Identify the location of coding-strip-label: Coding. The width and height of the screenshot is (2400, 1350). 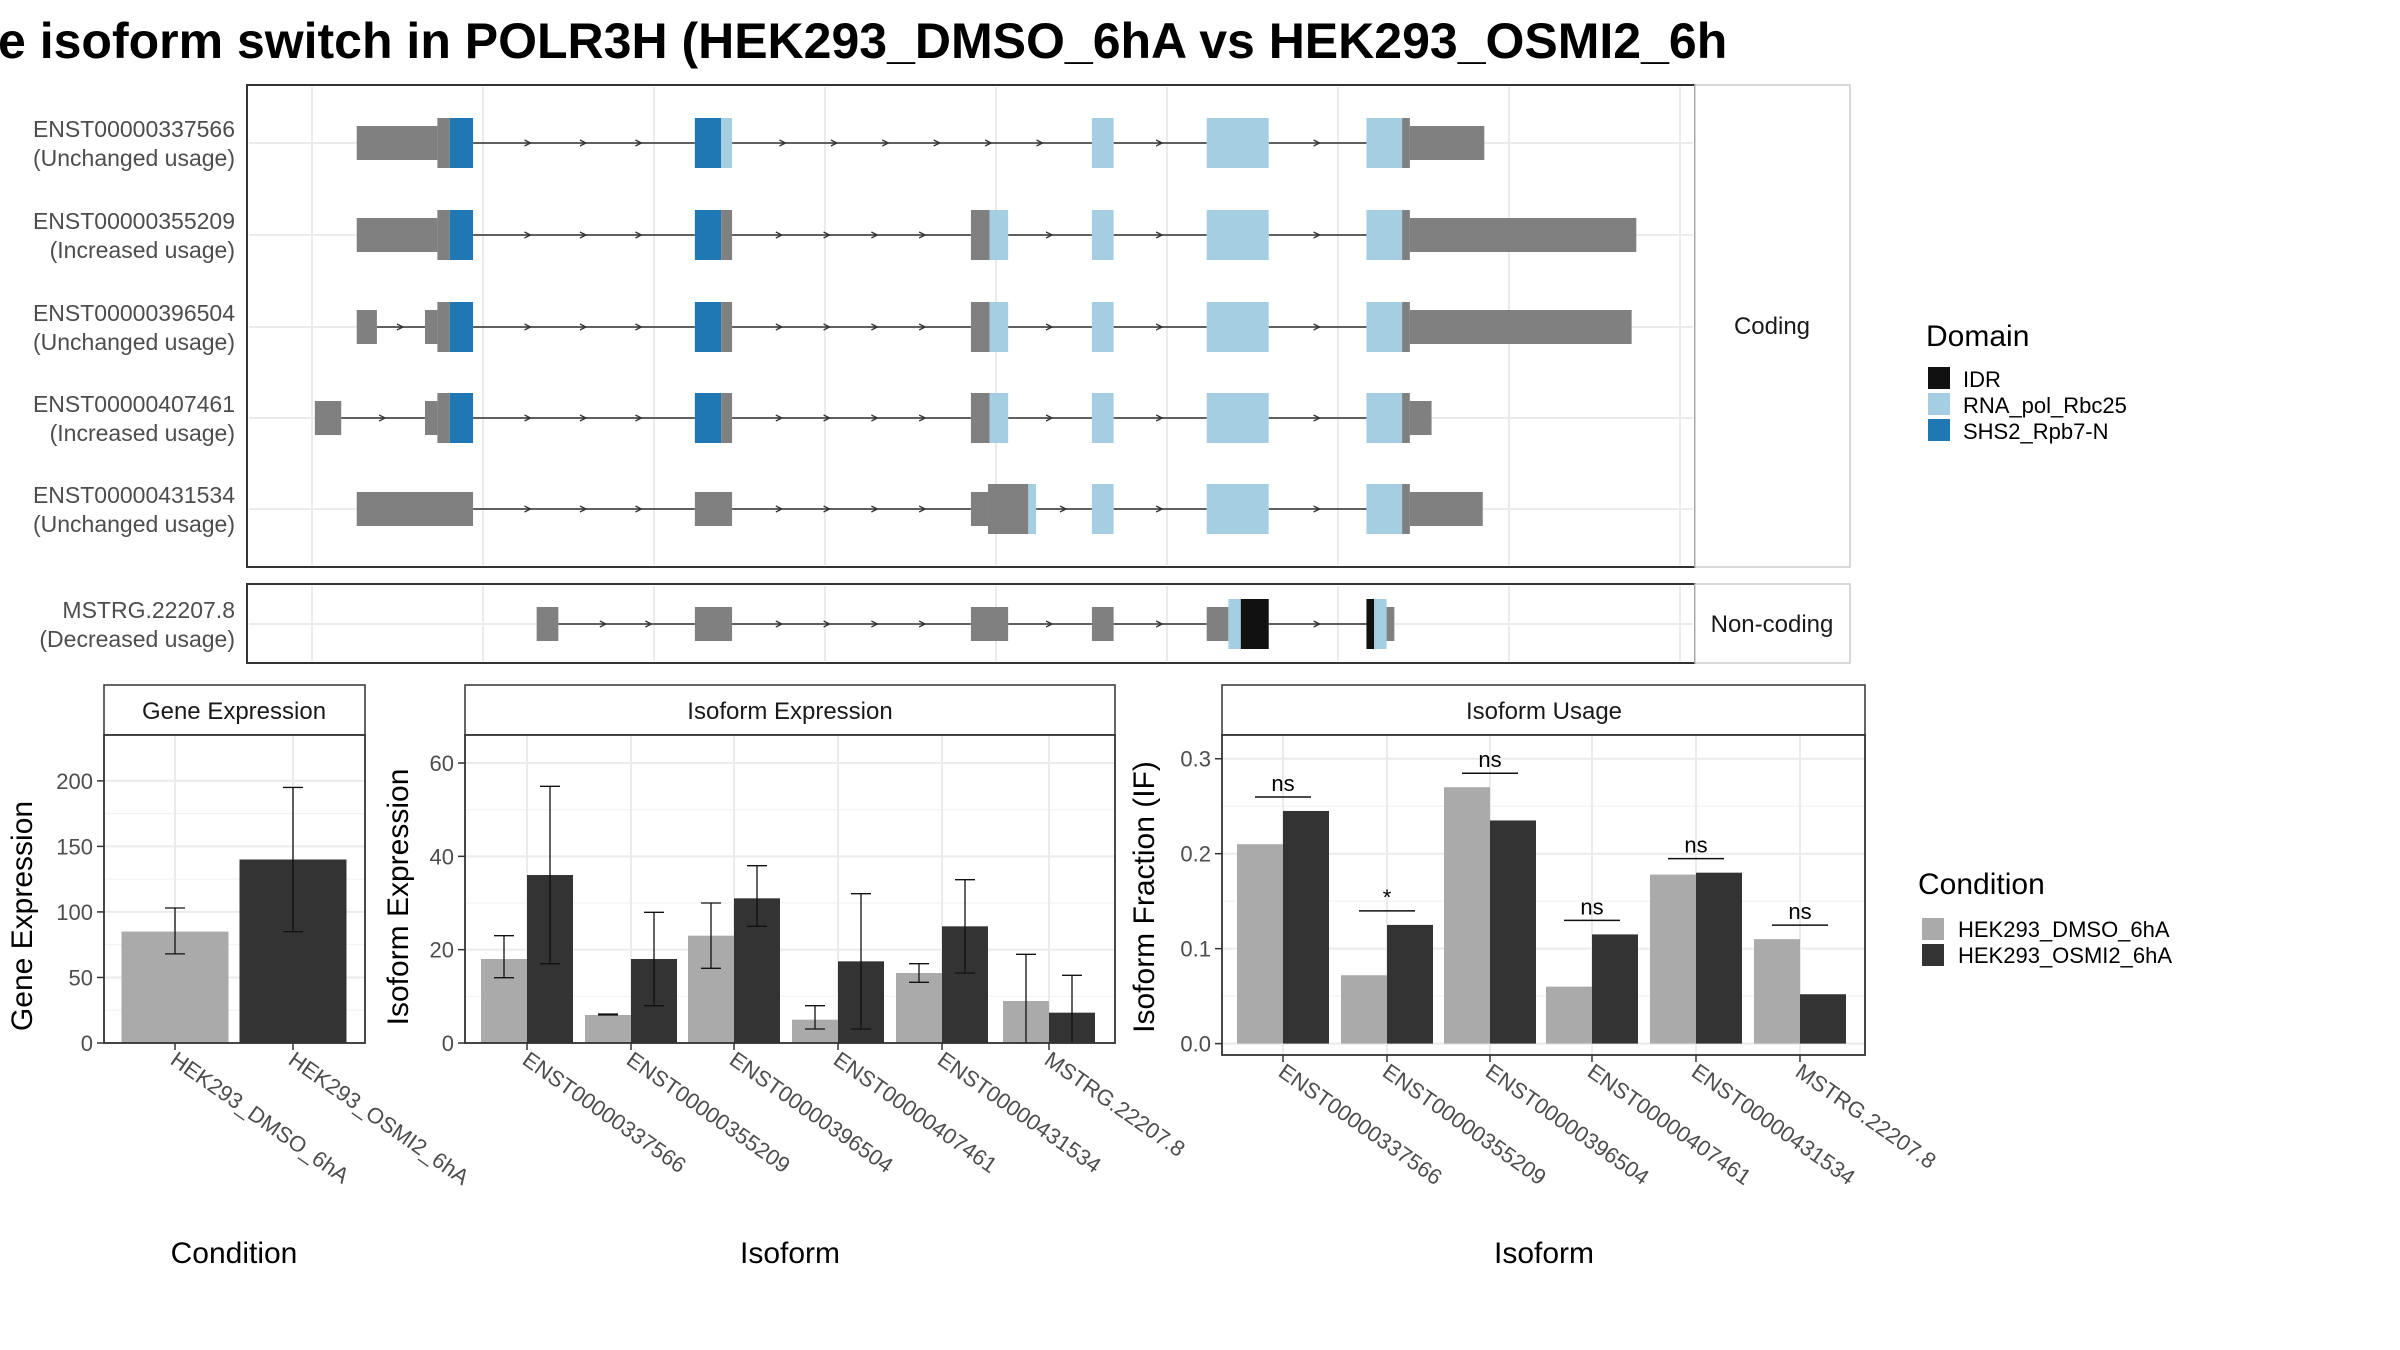
(1772, 326).